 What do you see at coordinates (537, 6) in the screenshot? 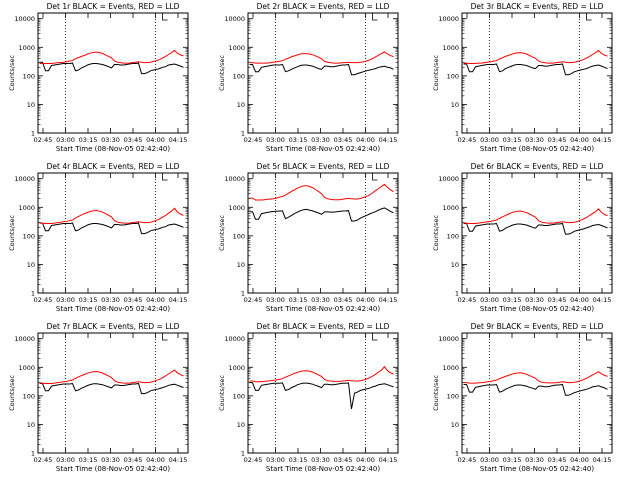
I see `panel-title: Det 3r BLACK = Events, RED = LLD` at bounding box center [537, 6].